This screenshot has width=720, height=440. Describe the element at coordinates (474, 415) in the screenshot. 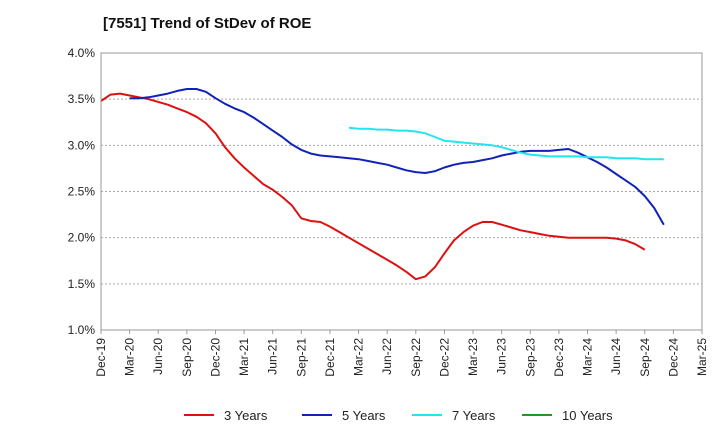

I see `legend-label-7-years: 7 Years` at that location.